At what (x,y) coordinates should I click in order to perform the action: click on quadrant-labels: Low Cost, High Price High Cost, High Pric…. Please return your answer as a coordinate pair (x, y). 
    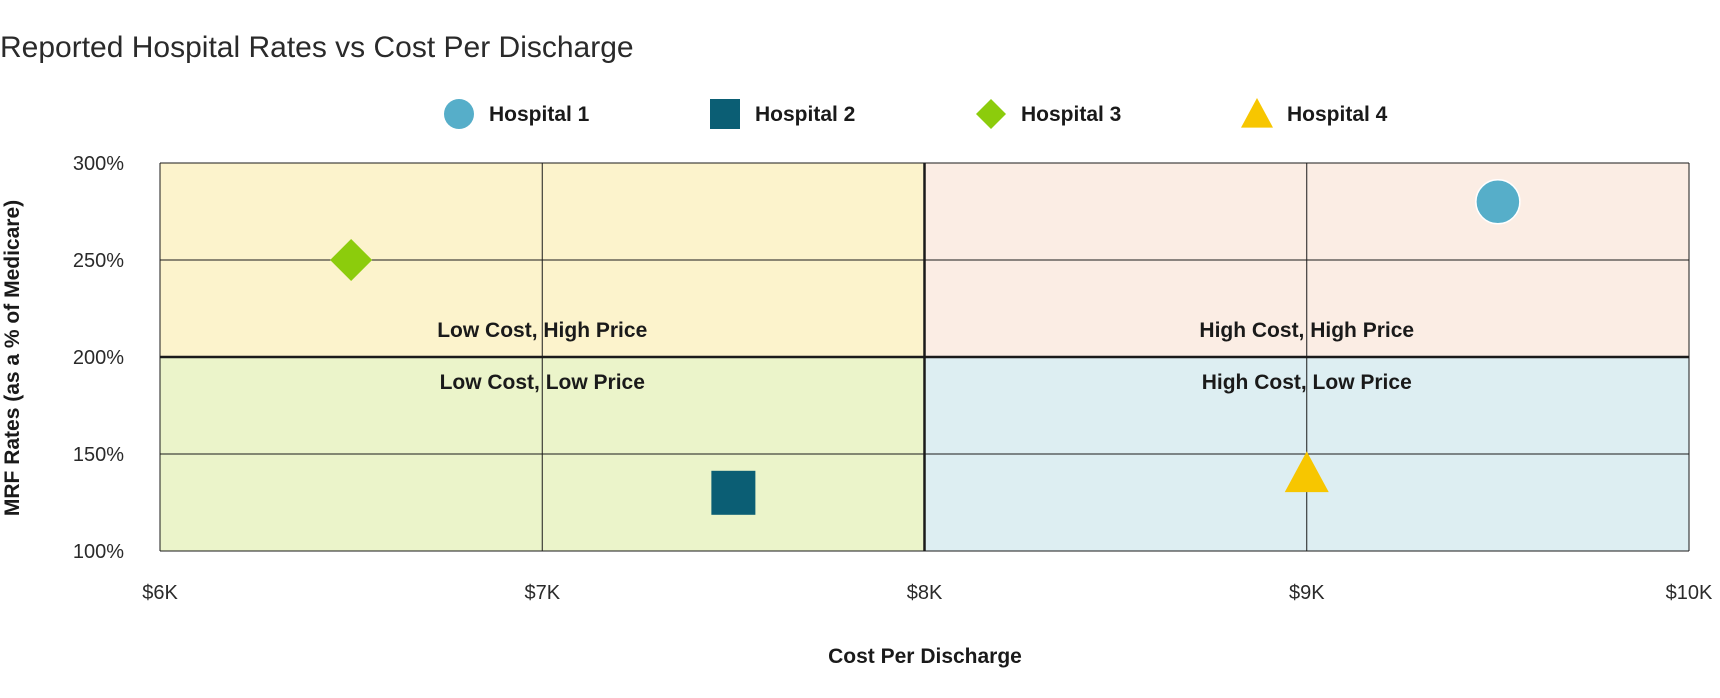
    Looking at the image, I should click on (925, 356).